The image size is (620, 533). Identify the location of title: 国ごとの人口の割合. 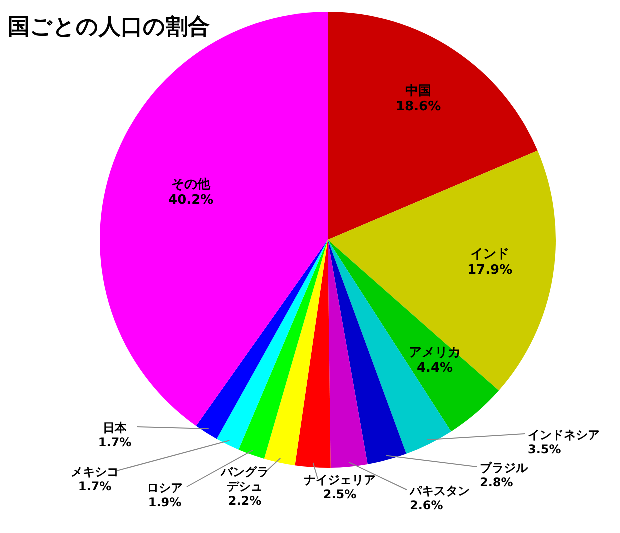
(109, 27).